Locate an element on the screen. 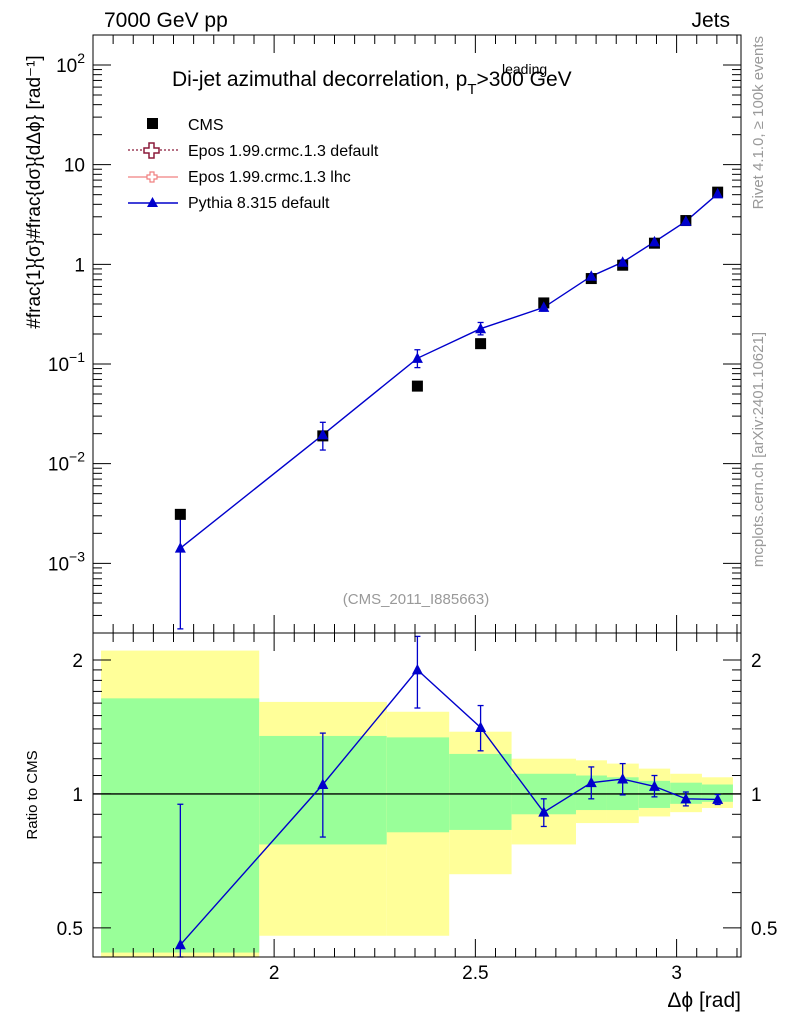 The image size is (786, 1024). legend-label-cms: CMS is located at coordinates (206, 125).